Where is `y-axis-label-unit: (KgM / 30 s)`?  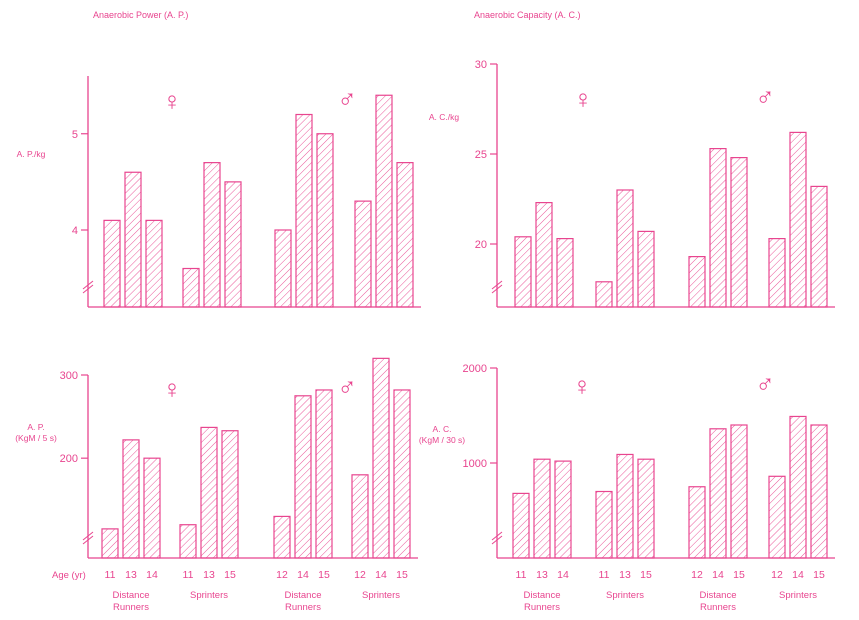
y-axis-label-unit: (KgM / 30 s) is located at coordinates (442, 440).